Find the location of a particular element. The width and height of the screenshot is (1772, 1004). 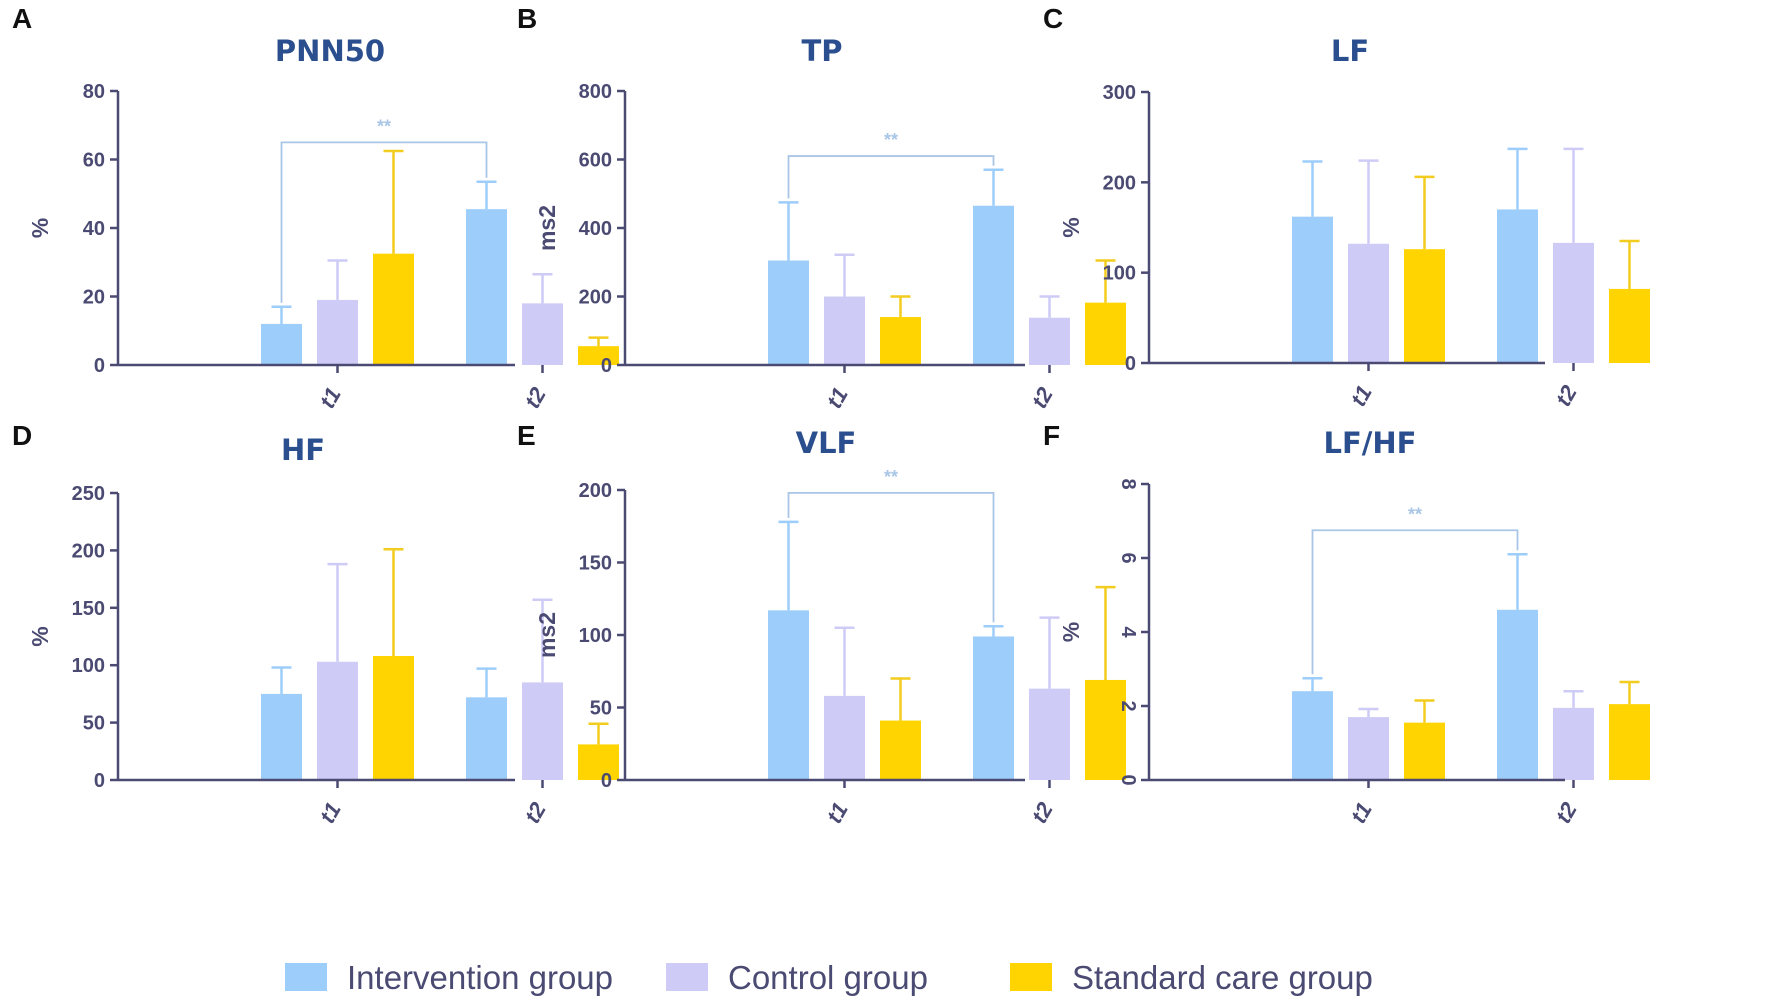

legend-item: Standard care group is located at coordinates (1191, 977).